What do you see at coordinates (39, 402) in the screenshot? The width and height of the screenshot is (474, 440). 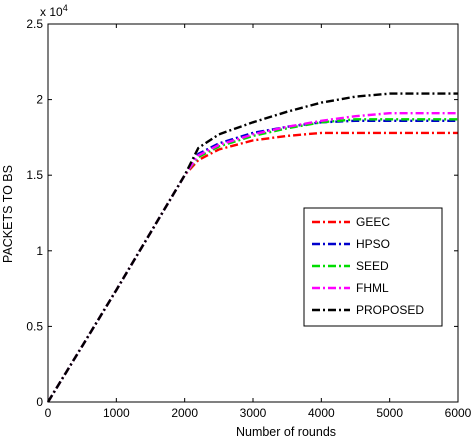 I see `y-tick-label: 0` at bounding box center [39, 402].